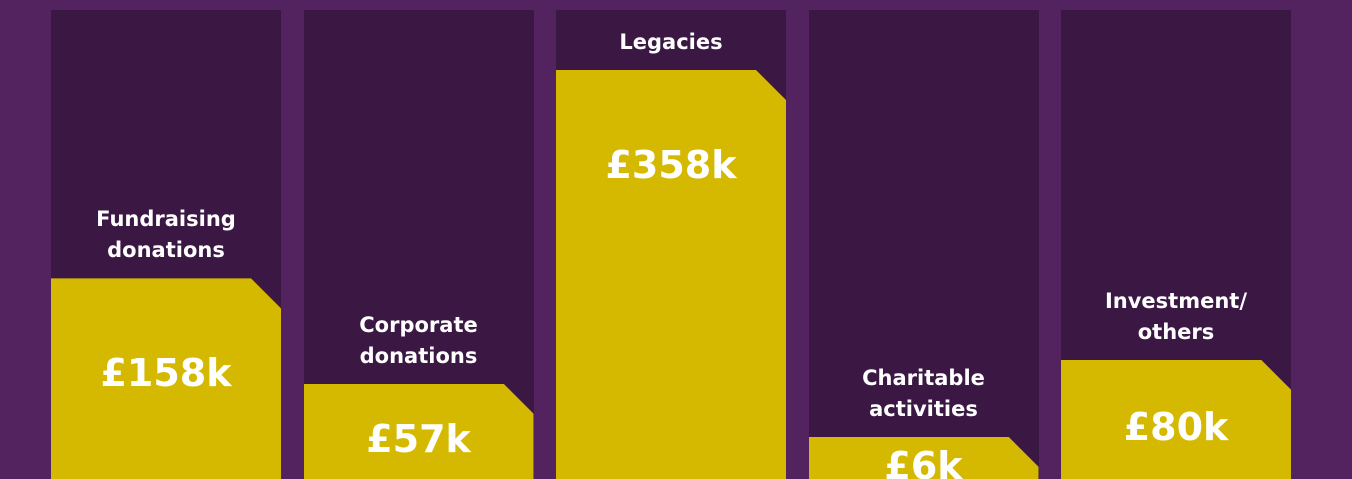 Image resolution: width=1352 pixels, height=479 pixels. What do you see at coordinates (923, 461) in the screenshot?
I see `value-label: £6k` at bounding box center [923, 461].